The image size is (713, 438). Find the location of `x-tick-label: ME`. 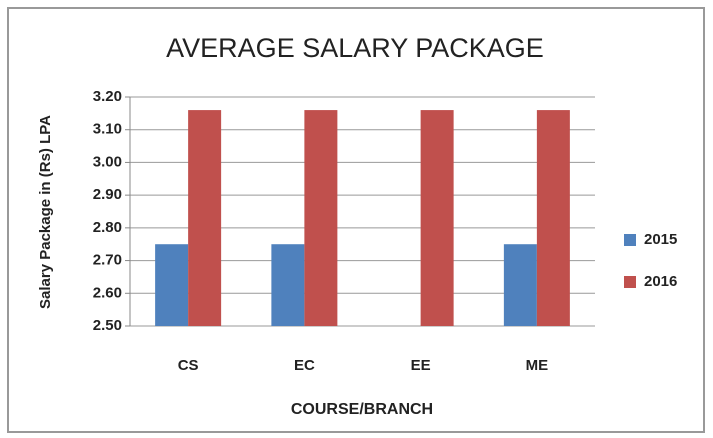

x-tick-label: ME is located at coordinates (537, 365).